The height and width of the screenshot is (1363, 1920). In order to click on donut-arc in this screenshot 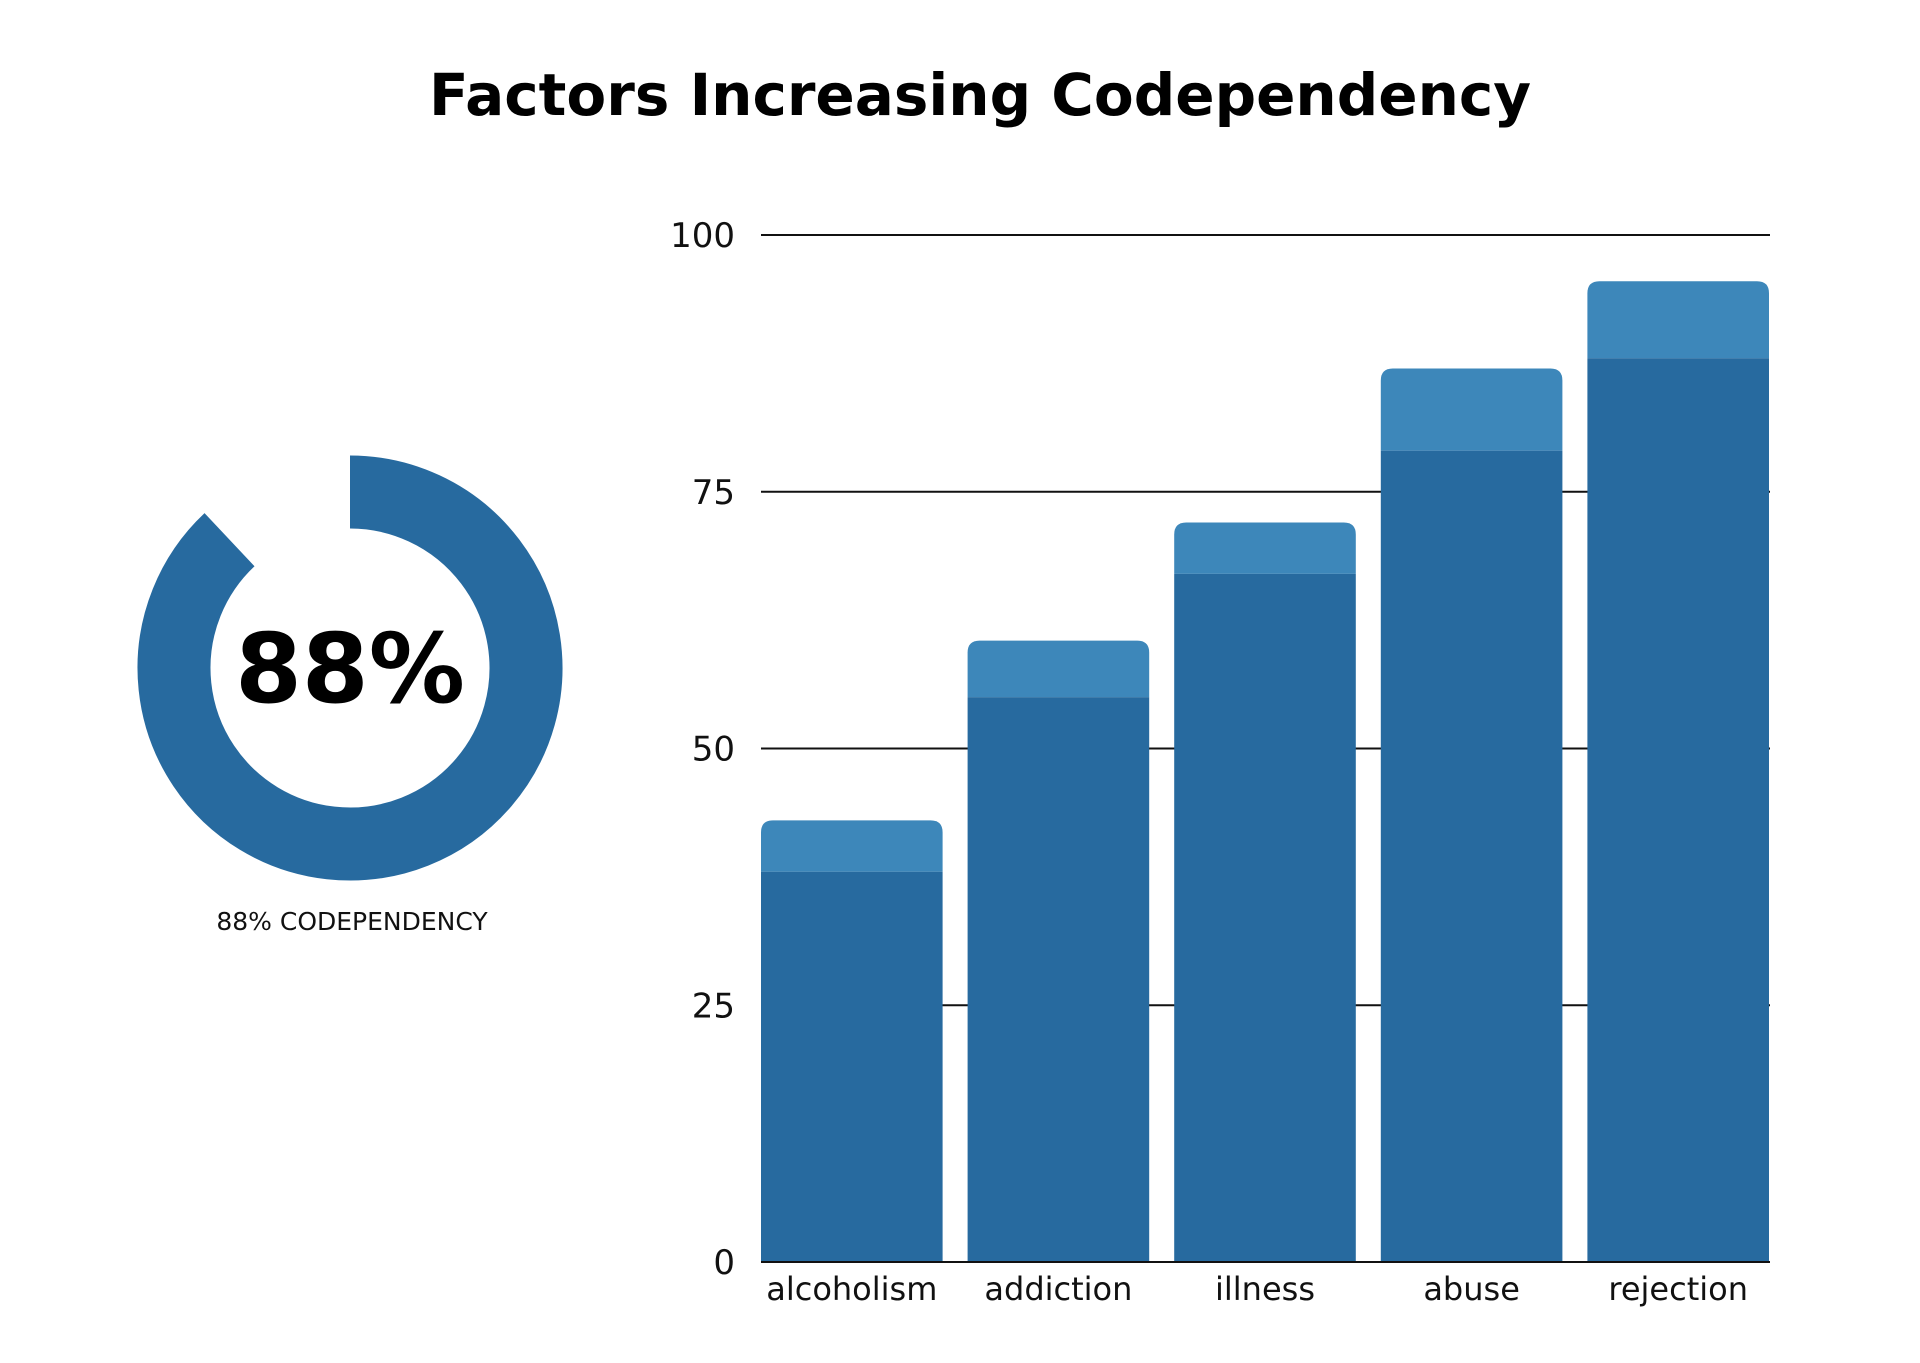, I will do `click(350, 668)`.